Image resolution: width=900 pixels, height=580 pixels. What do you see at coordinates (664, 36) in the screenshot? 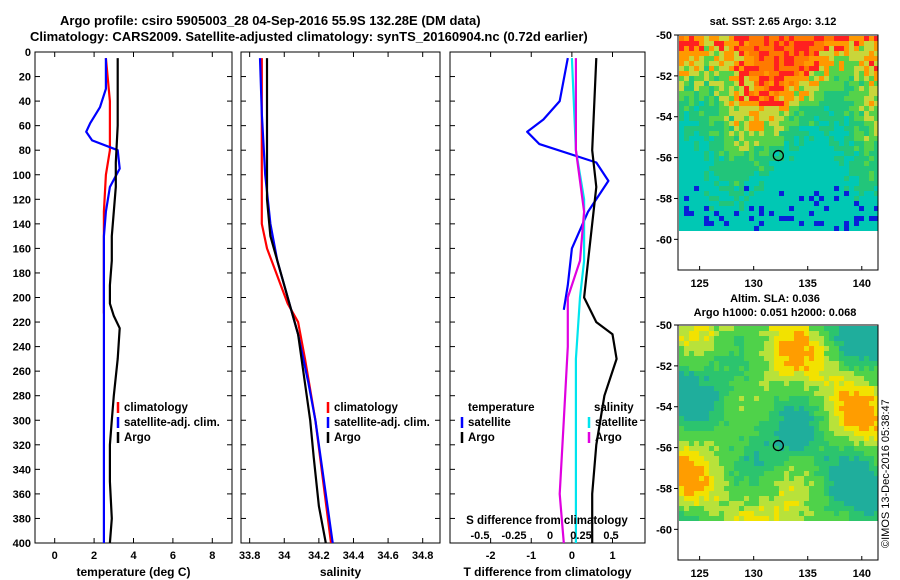
I see `sst-map-y-tick-label: -50` at bounding box center [664, 36].